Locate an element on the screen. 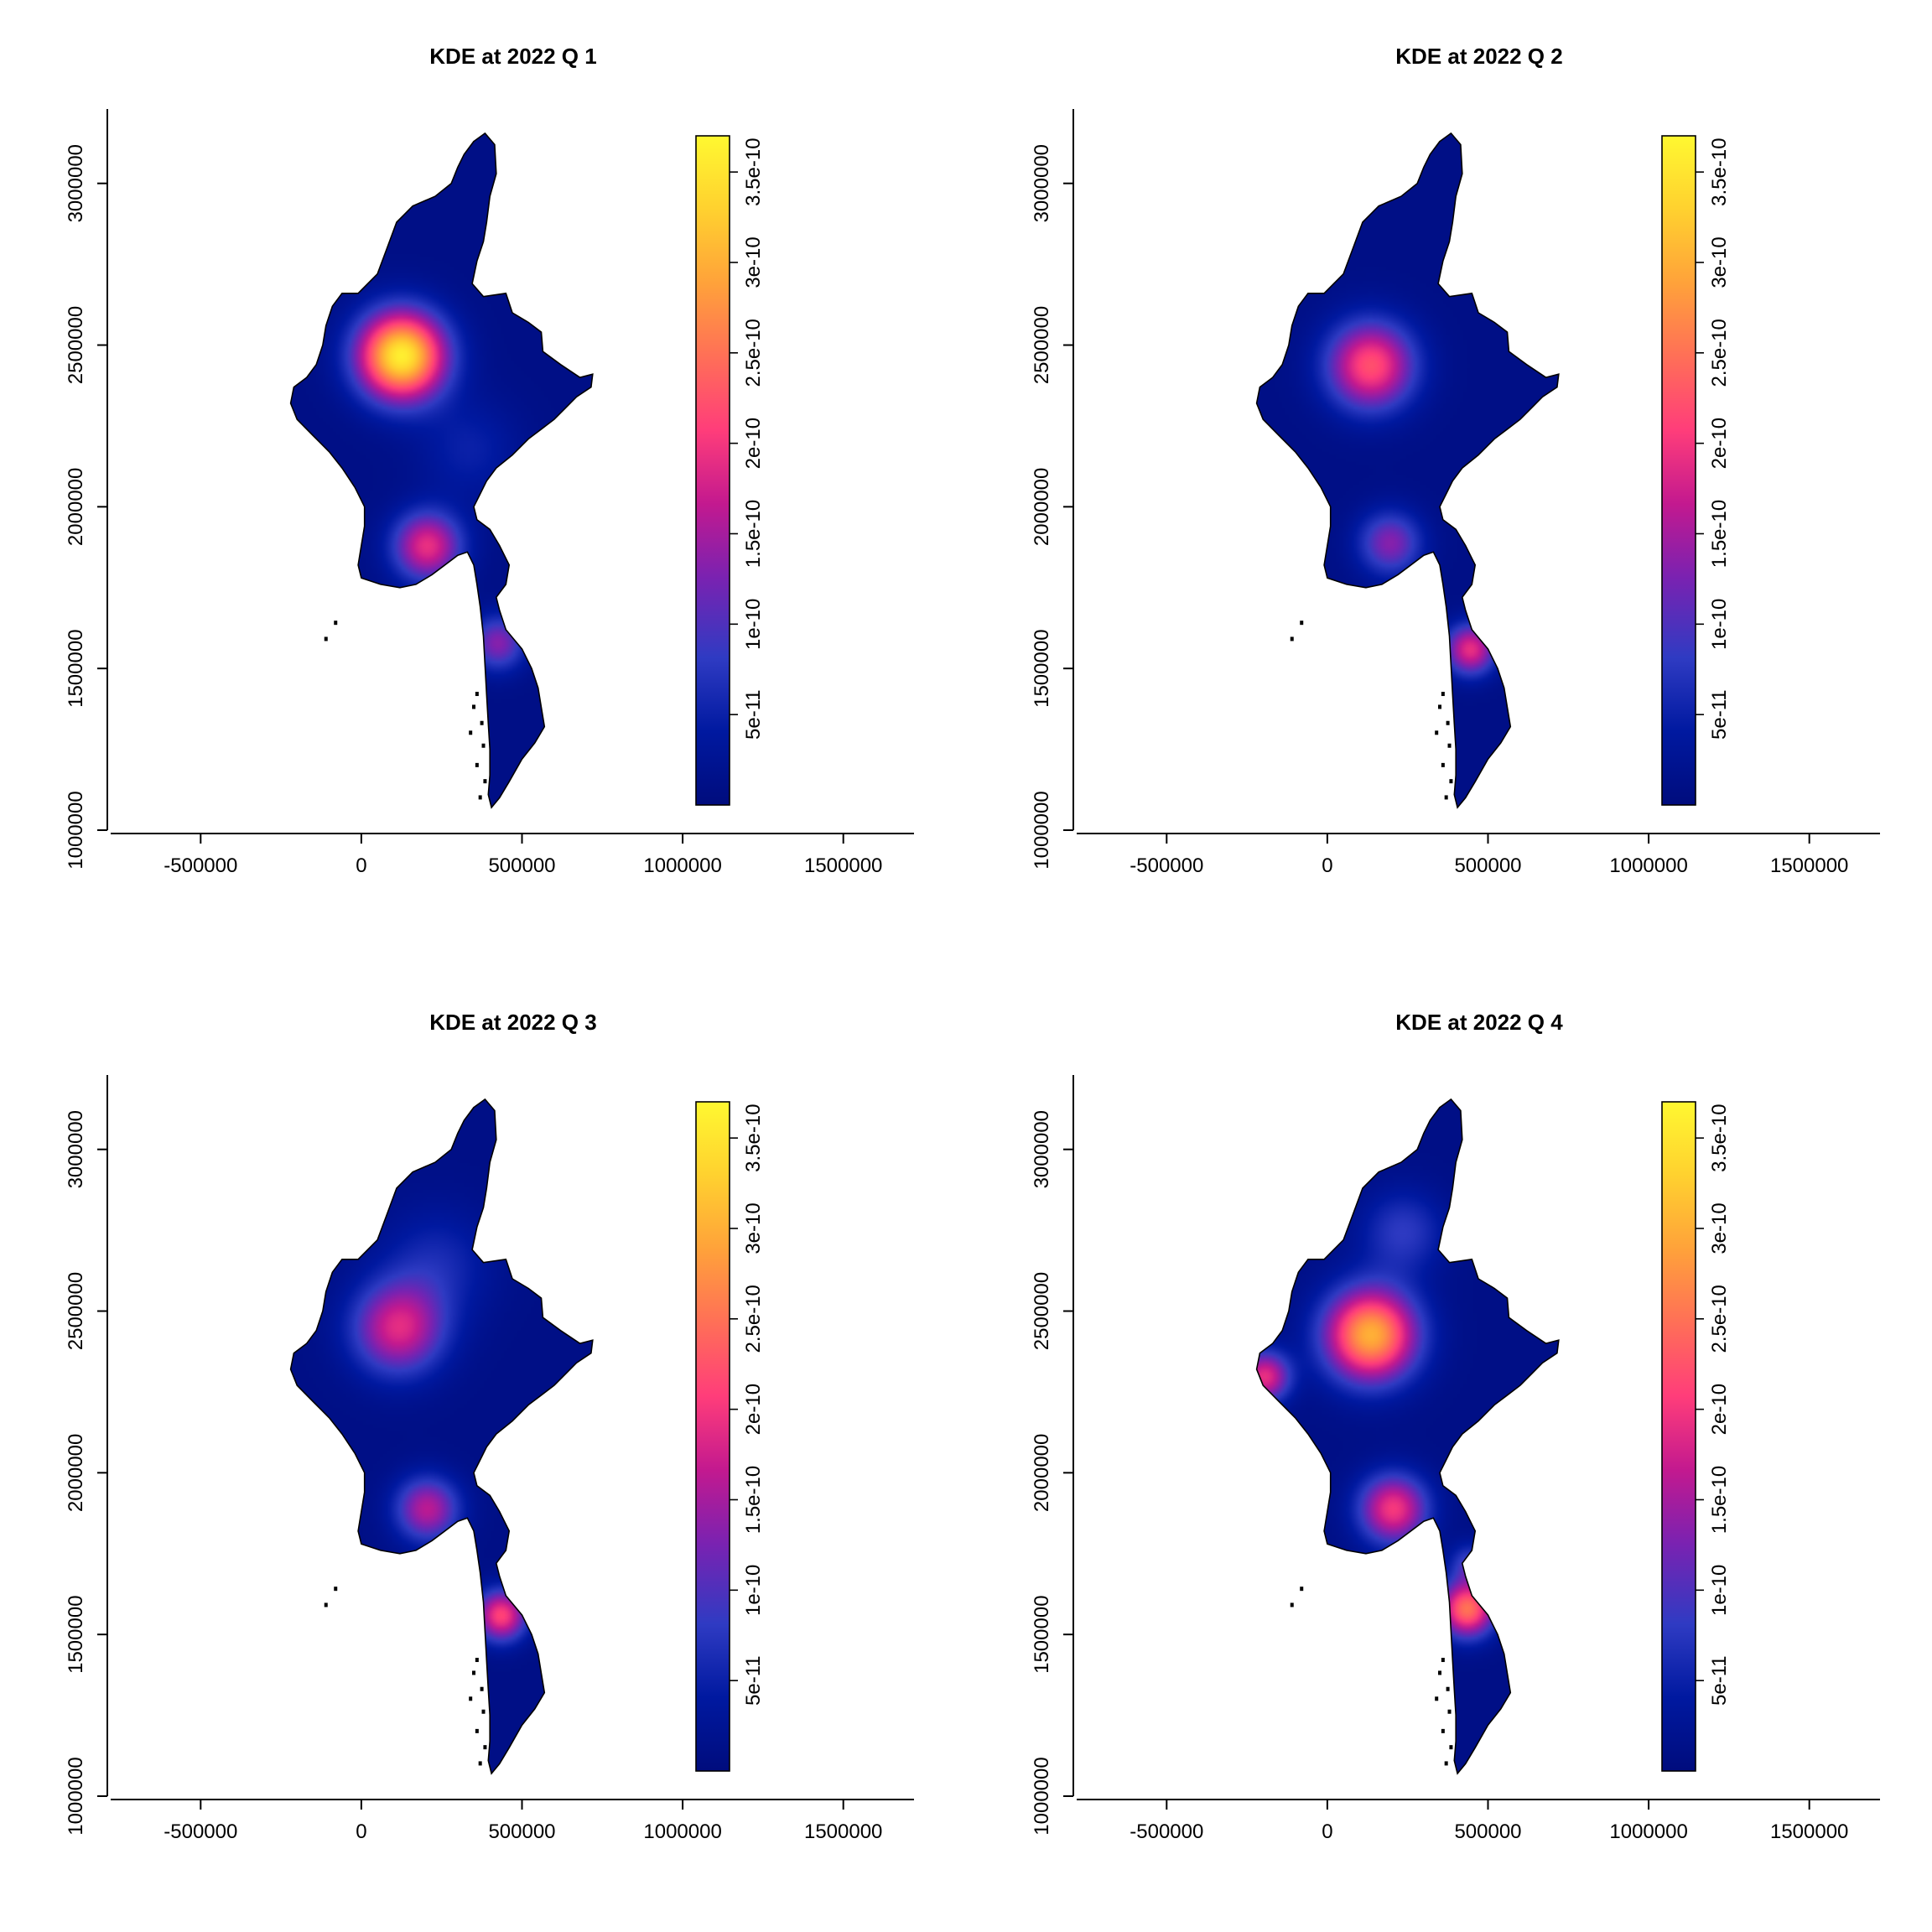 The image size is (1932, 1932). country-outline is located at coordinates (441, 1436).